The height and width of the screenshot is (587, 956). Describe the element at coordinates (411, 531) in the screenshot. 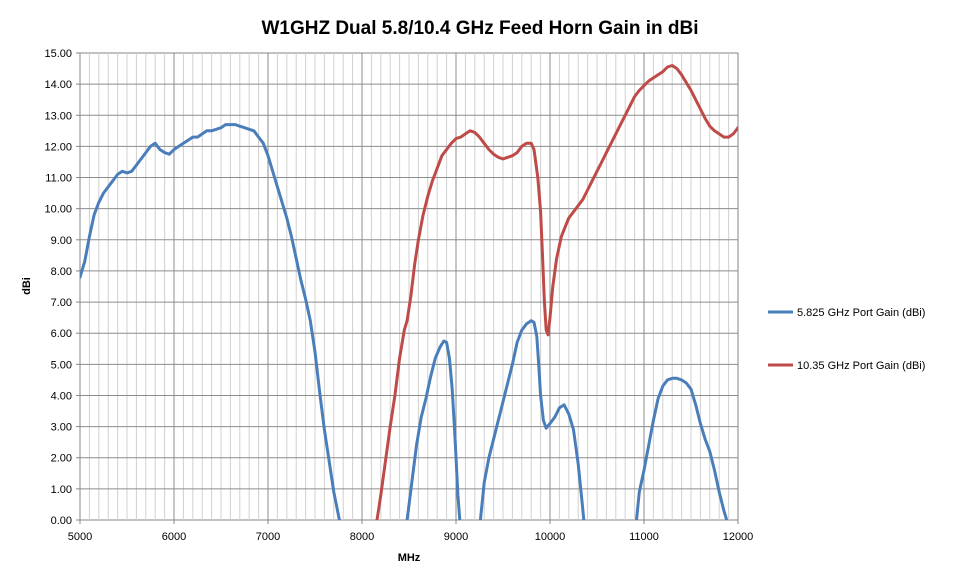

I see `x-axis-ticks: 5000 6000 7000 8000 9000 10000 11000 12000` at that location.